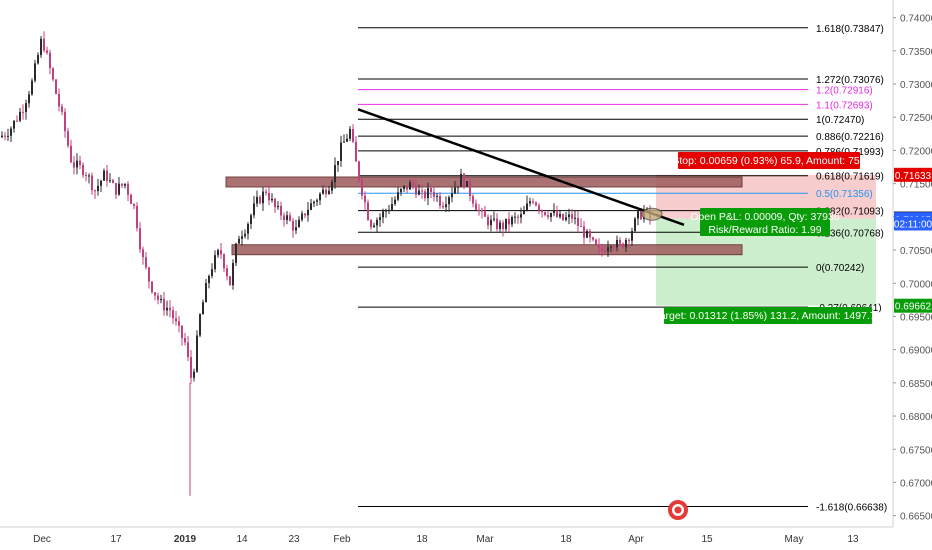 This screenshot has height=550, width=932. What do you see at coordinates (765, 217) in the screenshot?
I see `pnl-label-text-0: Open P&L: 0.00009, Qty: 37936` at bounding box center [765, 217].